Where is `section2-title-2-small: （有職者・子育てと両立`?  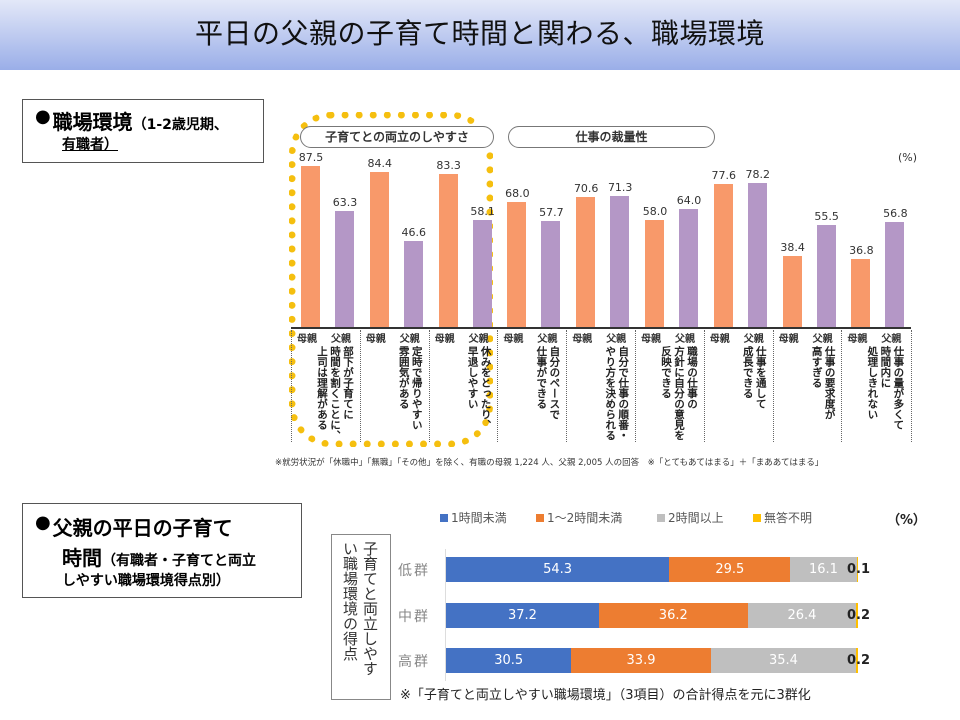 section2-title-2-small: （有職者・子育てと両立 is located at coordinates (179, 561).